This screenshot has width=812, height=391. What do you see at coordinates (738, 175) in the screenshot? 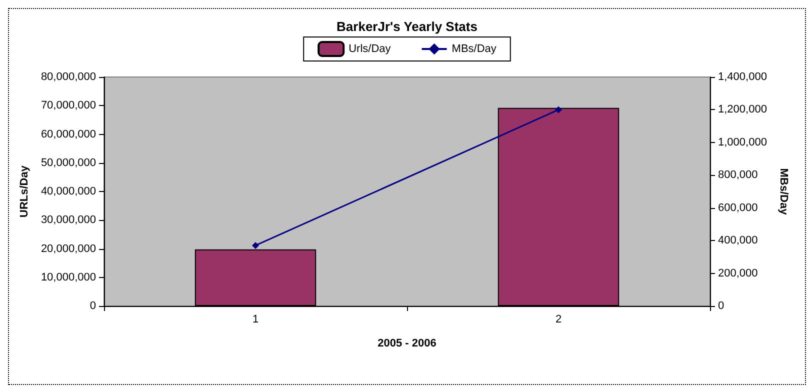
I see `y2-tick-label: 800,000` at bounding box center [738, 175].